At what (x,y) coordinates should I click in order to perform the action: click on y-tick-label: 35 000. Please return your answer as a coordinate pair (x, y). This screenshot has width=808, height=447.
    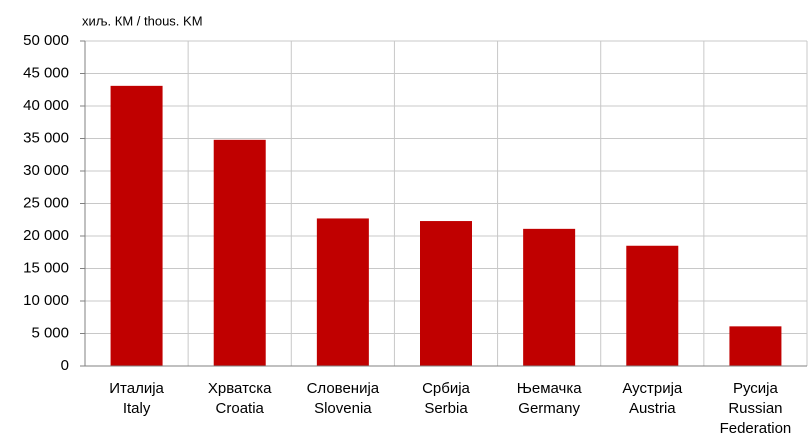
    Looking at the image, I should click on (46, 137).